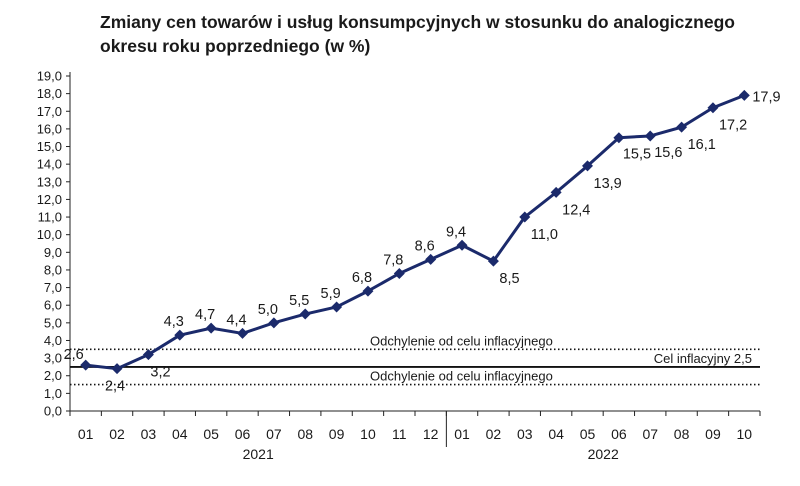 The width and height of the screenshot is (800, 486). What do you see at coordinates (49, 93) in the screenshot?
I see `y-tick-label: 18,0` at bounding box center [49, 93].